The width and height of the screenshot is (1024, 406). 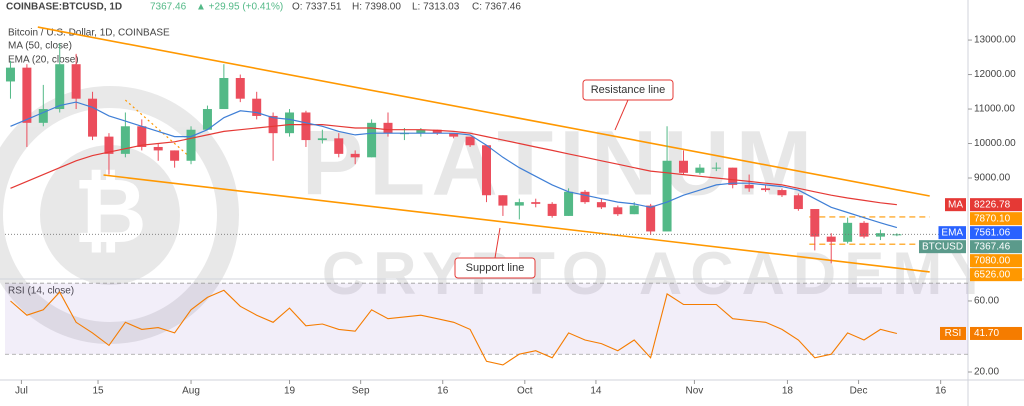 I want to click on price-label: 8226.78, so click(x=992, y=204).